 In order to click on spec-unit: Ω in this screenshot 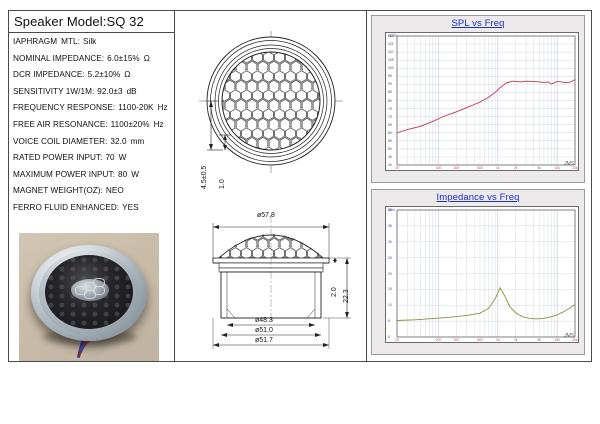, I will do `click(127, 75)`.